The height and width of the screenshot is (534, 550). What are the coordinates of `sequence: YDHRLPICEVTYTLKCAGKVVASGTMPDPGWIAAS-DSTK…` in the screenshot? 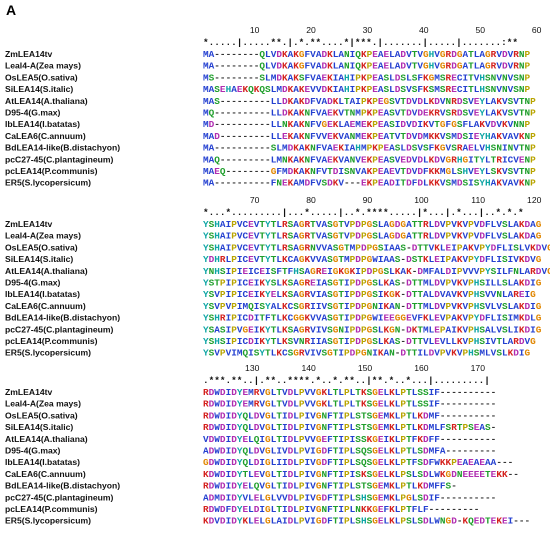 It's located at (372, 259).